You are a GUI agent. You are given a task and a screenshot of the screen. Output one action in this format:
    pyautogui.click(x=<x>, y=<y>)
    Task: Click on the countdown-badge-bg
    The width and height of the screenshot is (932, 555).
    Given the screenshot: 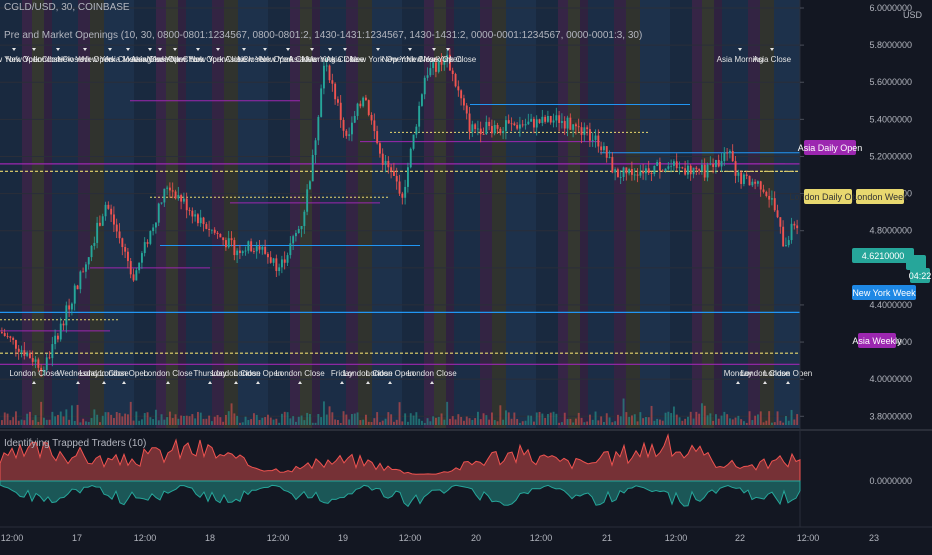 What is the action you would take?
    pyautogui.click(x=920, y=275)
    